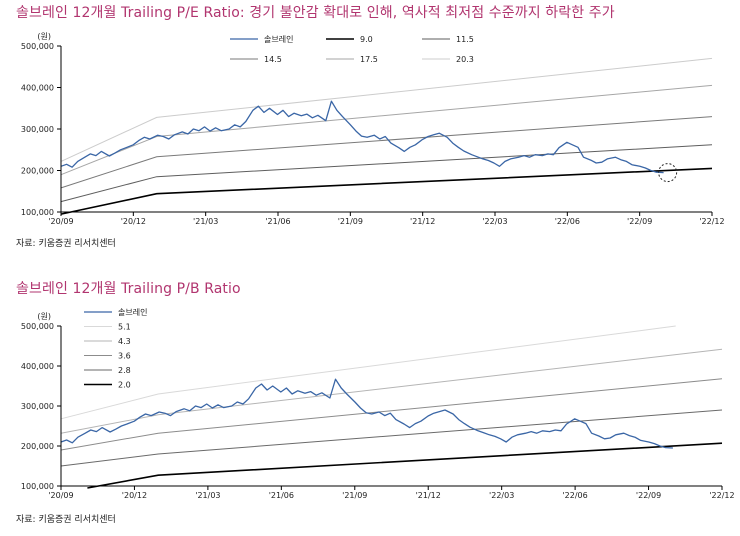 This screenshot has height=536, width=740. What do you see at coordinates (66, 244) in the screenshot?
I see `pe-chart-source: 자료: 키움증권 리서치센터` at bounding box center [66, 244].